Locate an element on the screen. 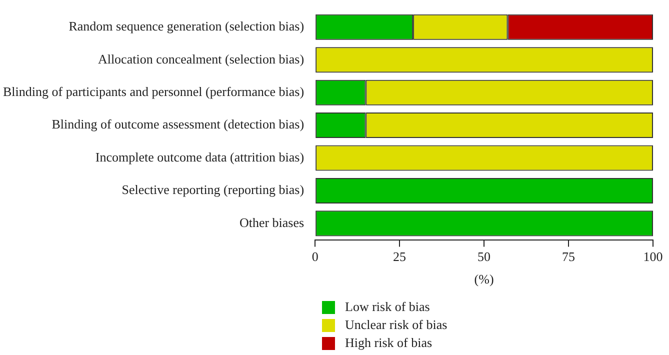 This screenshot has width=669, height=355. x-tick-label: 50 is located at coordinates (484, 256).